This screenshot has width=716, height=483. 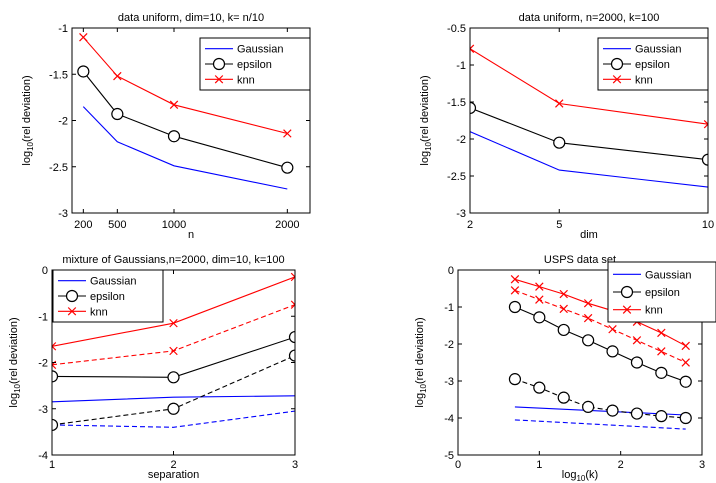 What do you see at coordinates (708, 225) in the screenshot?
I see `x-tick-label: 10` at bounding box center [708, 225].